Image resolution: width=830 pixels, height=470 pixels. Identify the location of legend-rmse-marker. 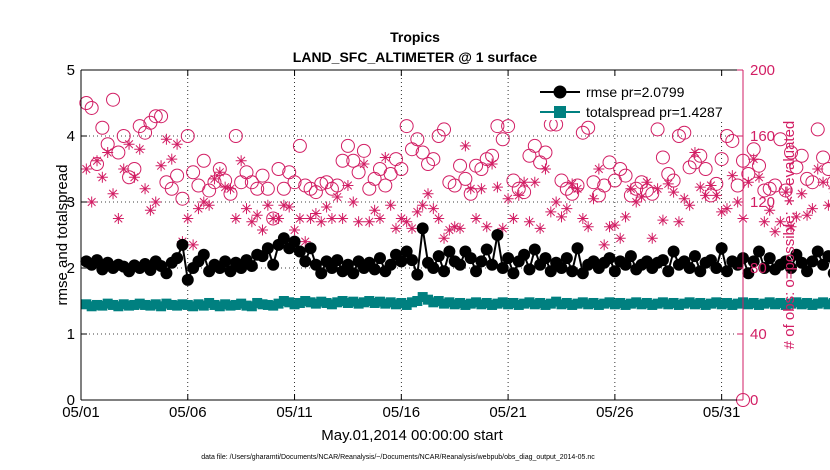
(560, 92).